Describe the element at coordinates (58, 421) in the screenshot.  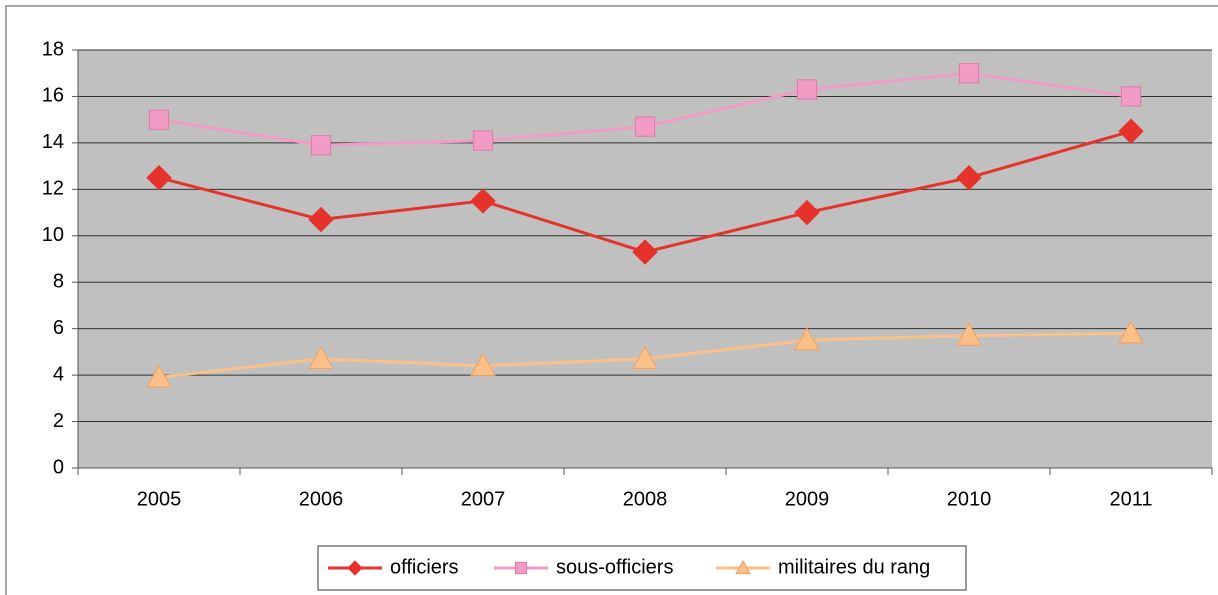
I see `y-tick-label: 2` at that location.